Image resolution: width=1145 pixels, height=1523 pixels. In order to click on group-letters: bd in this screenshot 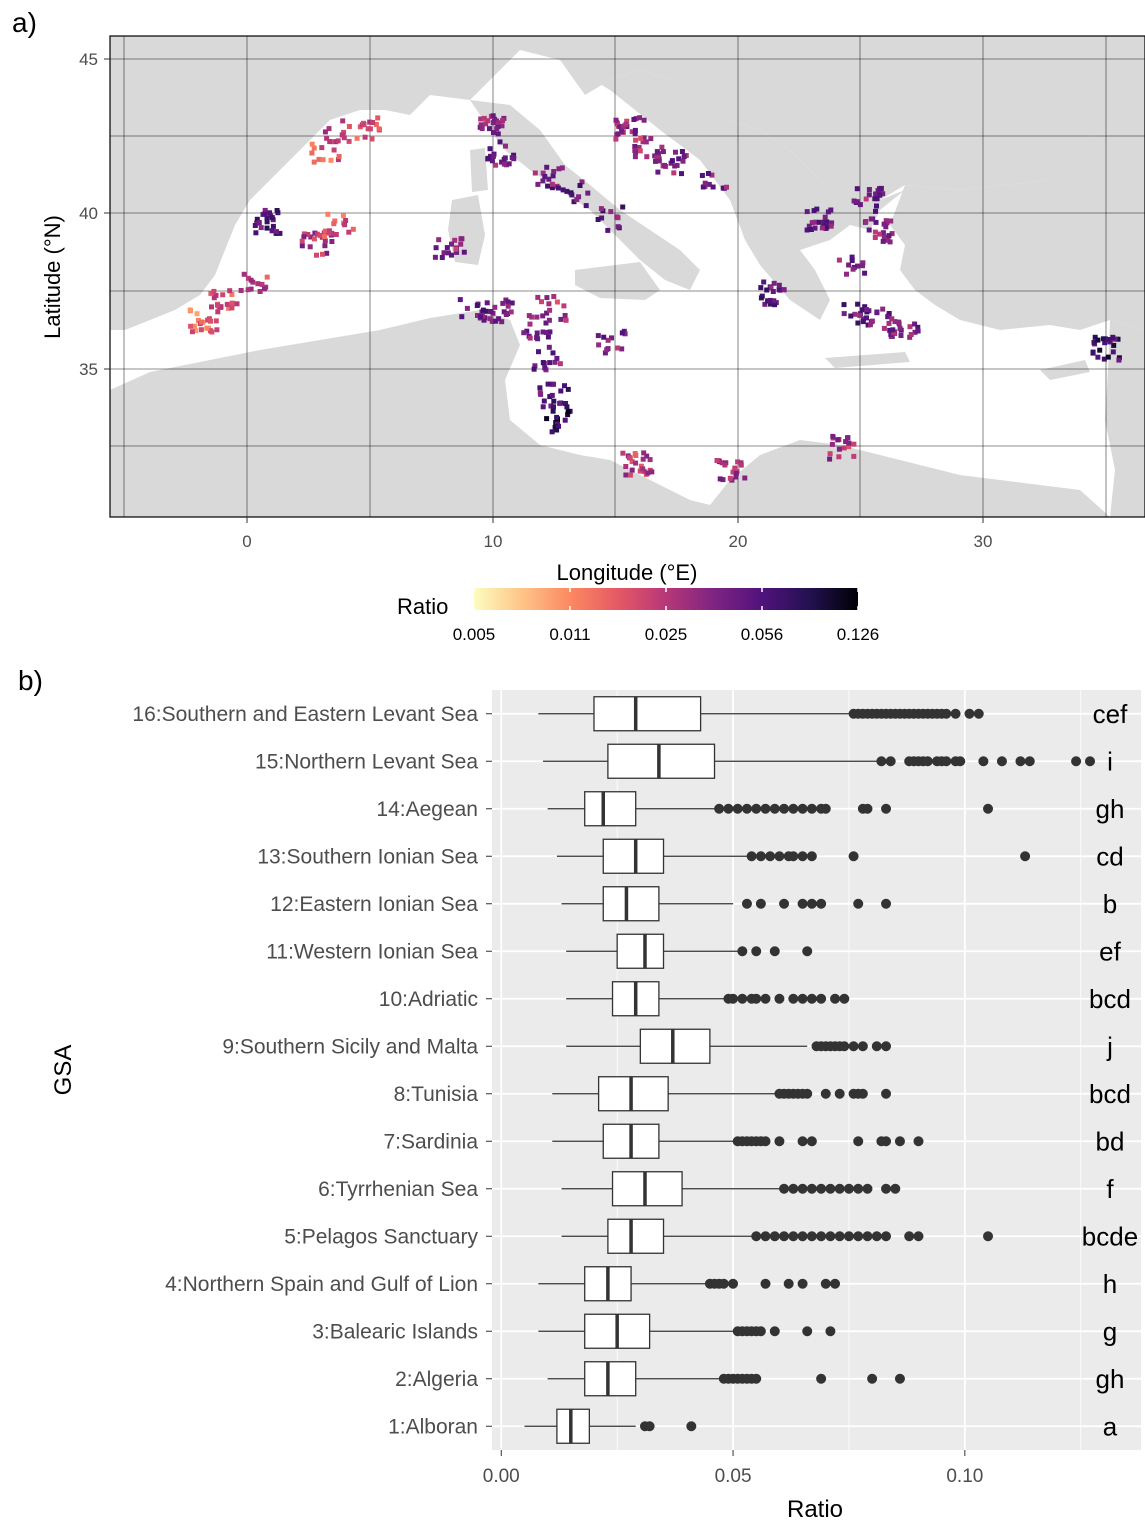, I will do `click(1110, 1141)`.